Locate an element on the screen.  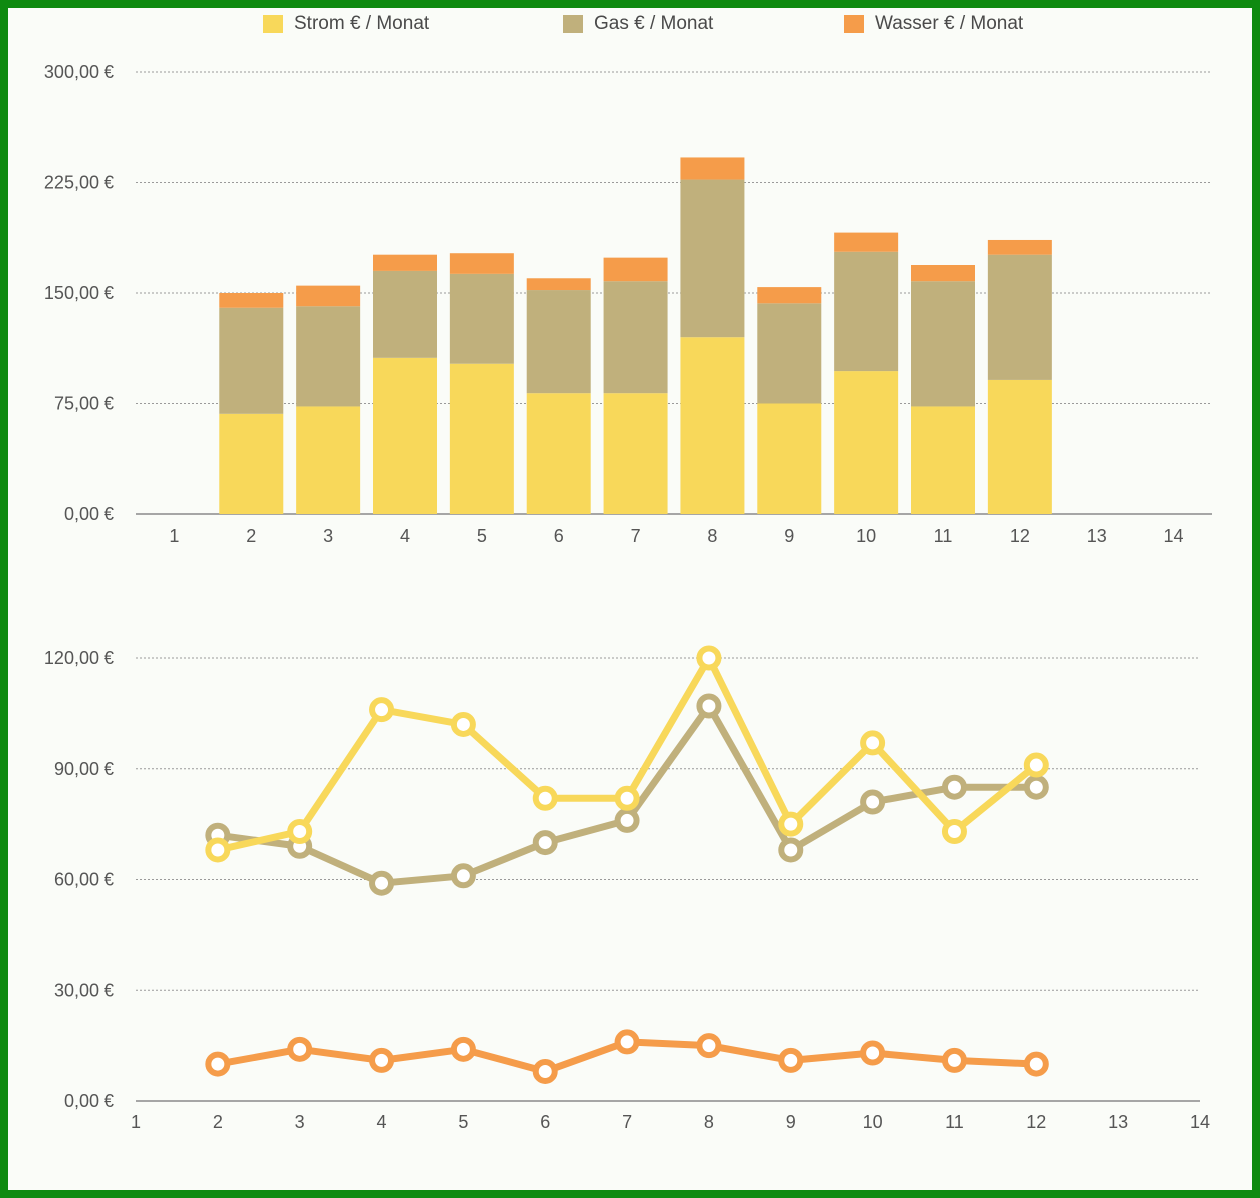
legend-item-wasser: Wasser € / Monat is located at coordinates (933, 24).